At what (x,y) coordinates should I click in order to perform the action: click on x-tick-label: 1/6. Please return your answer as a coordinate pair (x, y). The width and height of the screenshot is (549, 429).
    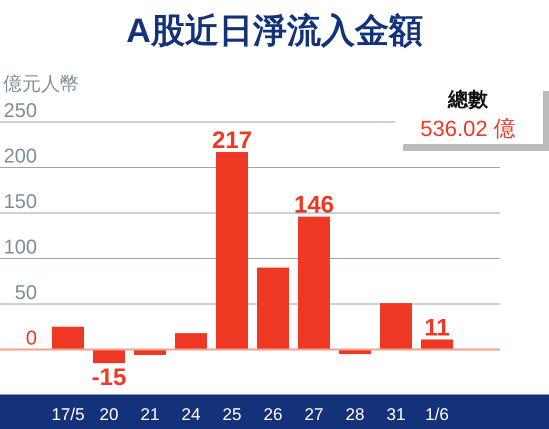
    Looking at the image, I should click on (437, 414).